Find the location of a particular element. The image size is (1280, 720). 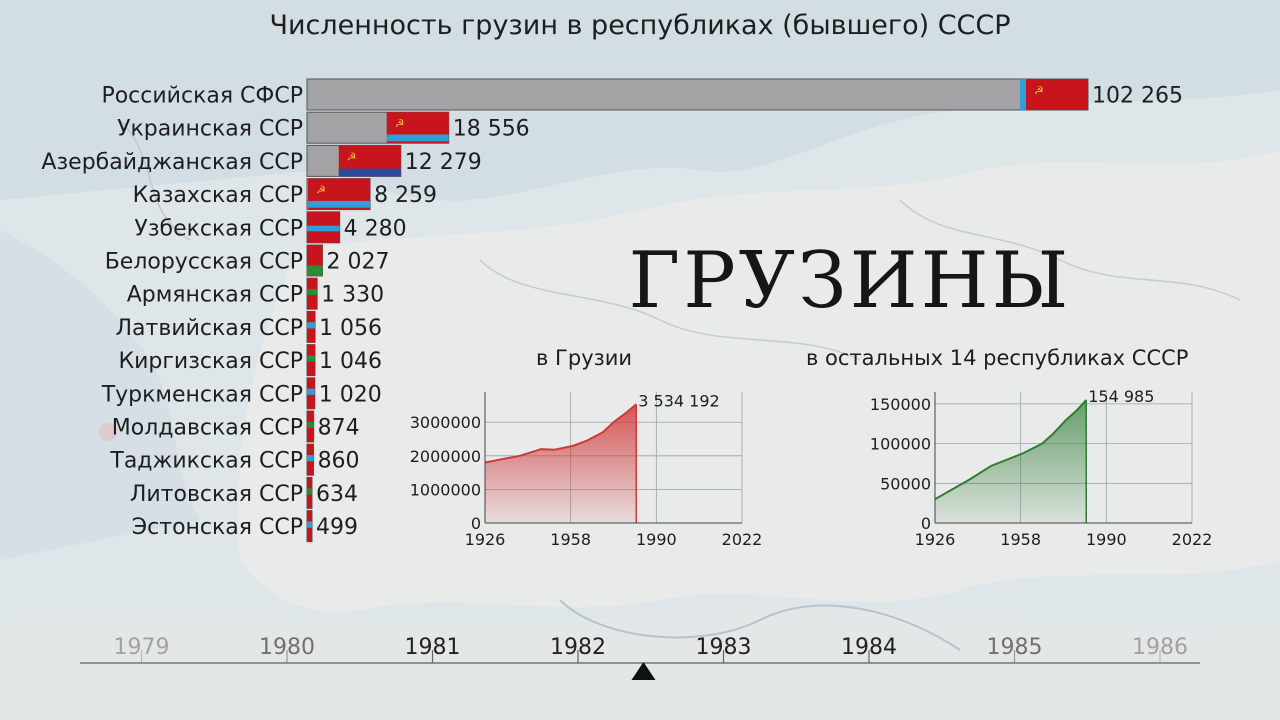

bar-group: Казахская ССР ☭ 8 259 is located at coordinates (285, 194).